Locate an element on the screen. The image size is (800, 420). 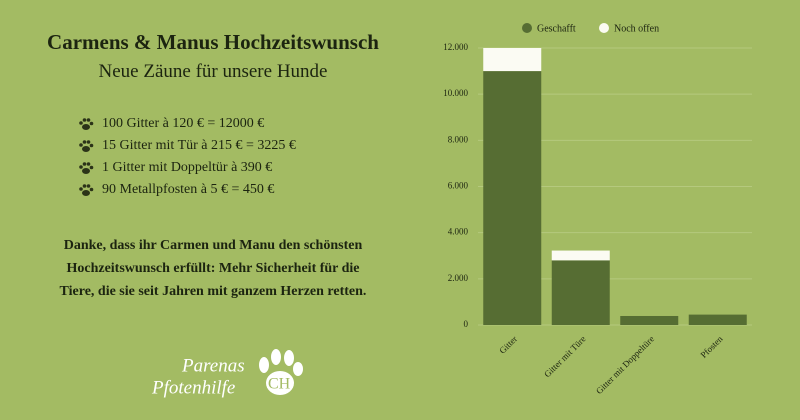
item-text: 100 Gitter à 120 € = 12000 € is located at coordinates (183, 123).